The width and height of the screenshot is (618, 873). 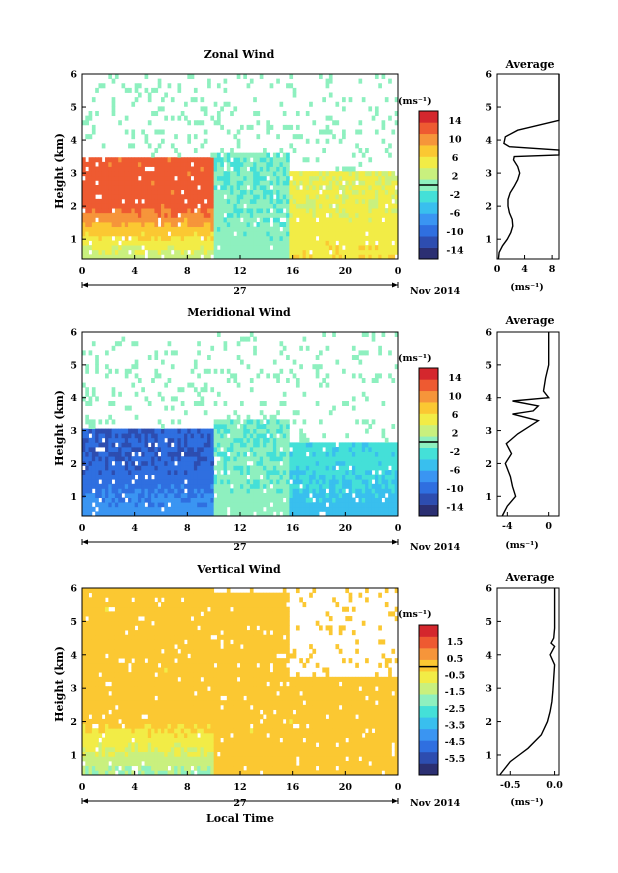 What do you see at coordinates (528, 424) in the screenshot?
I see `profile-frame` at bounding box center [528, 424].